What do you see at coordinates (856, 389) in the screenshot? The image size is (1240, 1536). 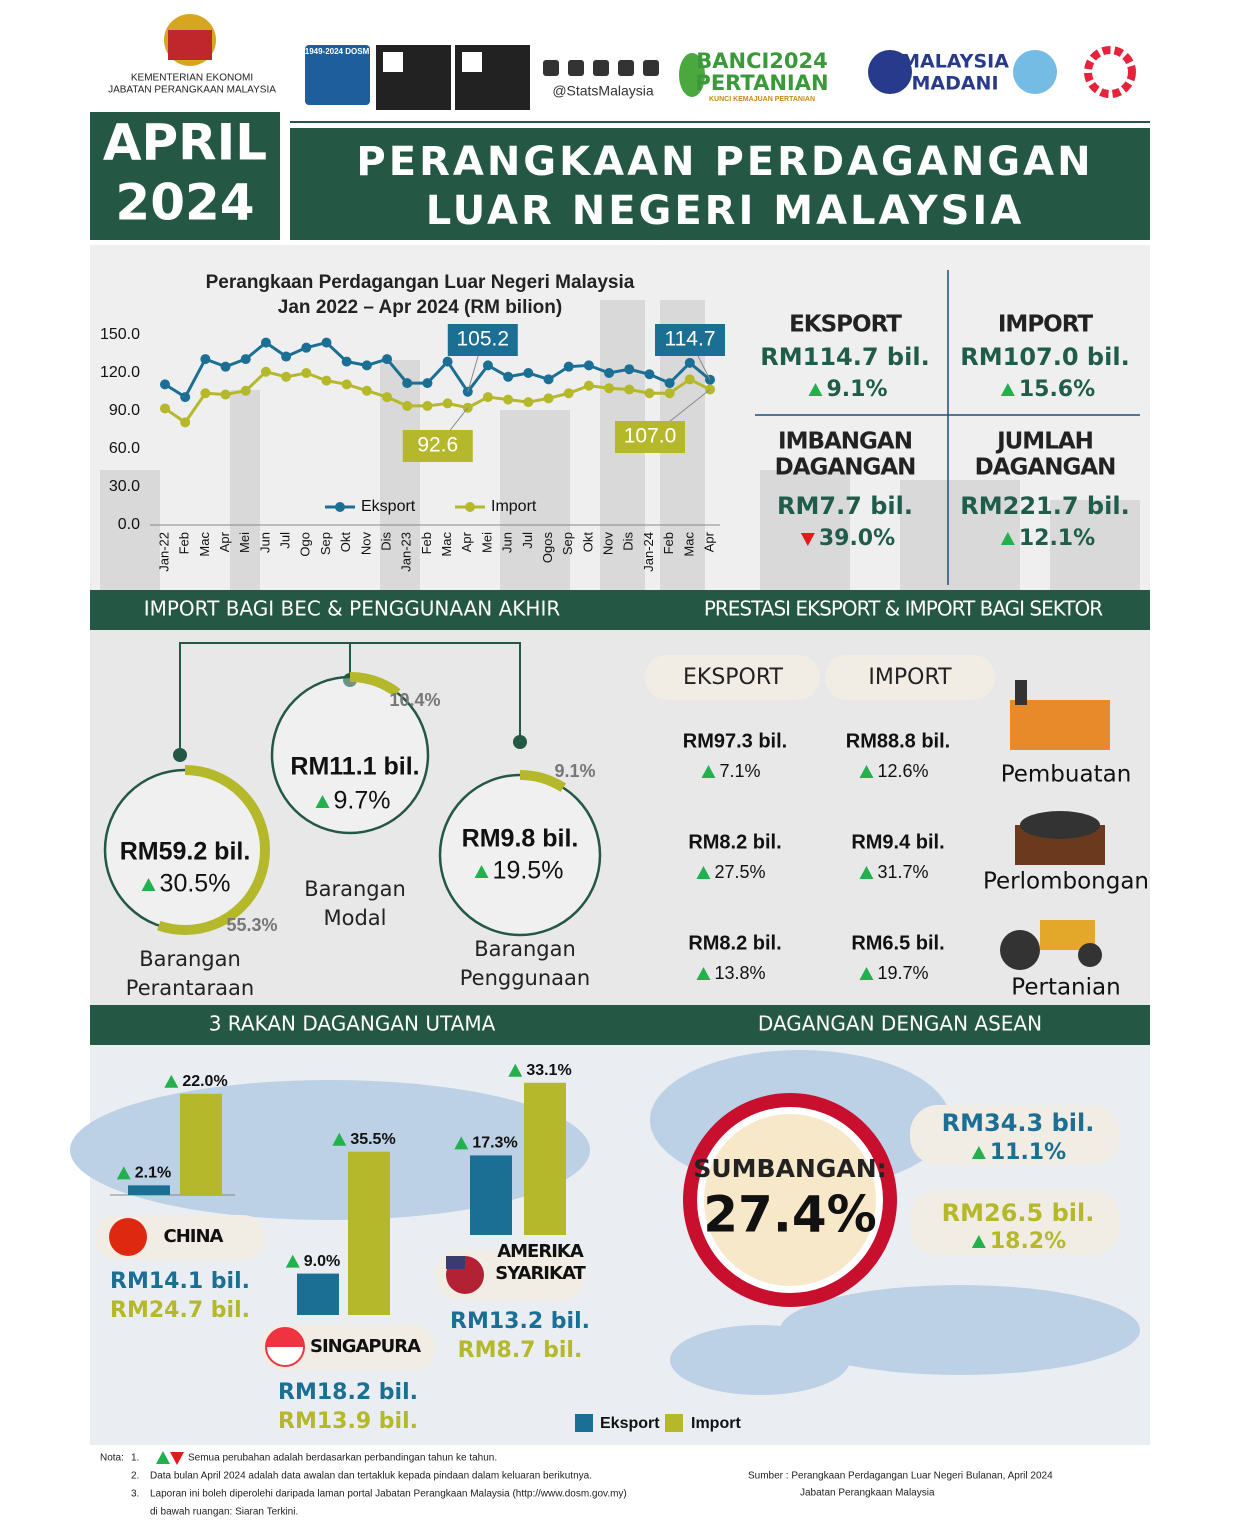 I see `summary-growth: 9.1%` at bounding box center [856, 389].